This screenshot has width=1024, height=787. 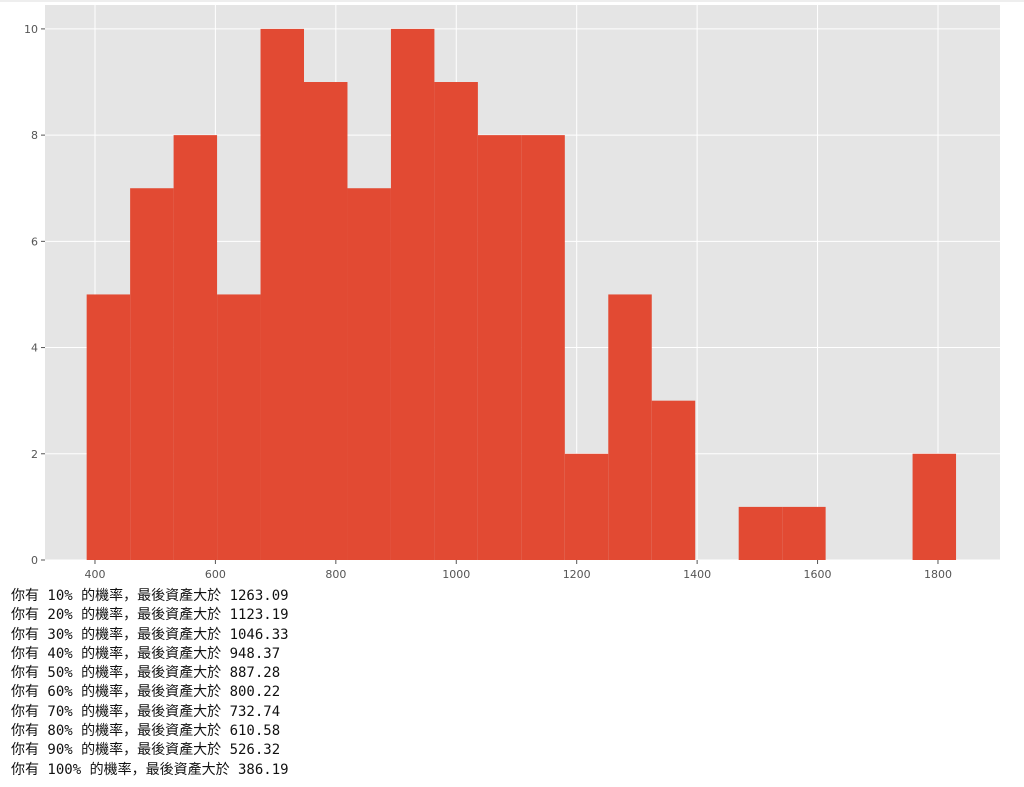 I want to click on x-tick-label: 400, so click(x=94, y=574).